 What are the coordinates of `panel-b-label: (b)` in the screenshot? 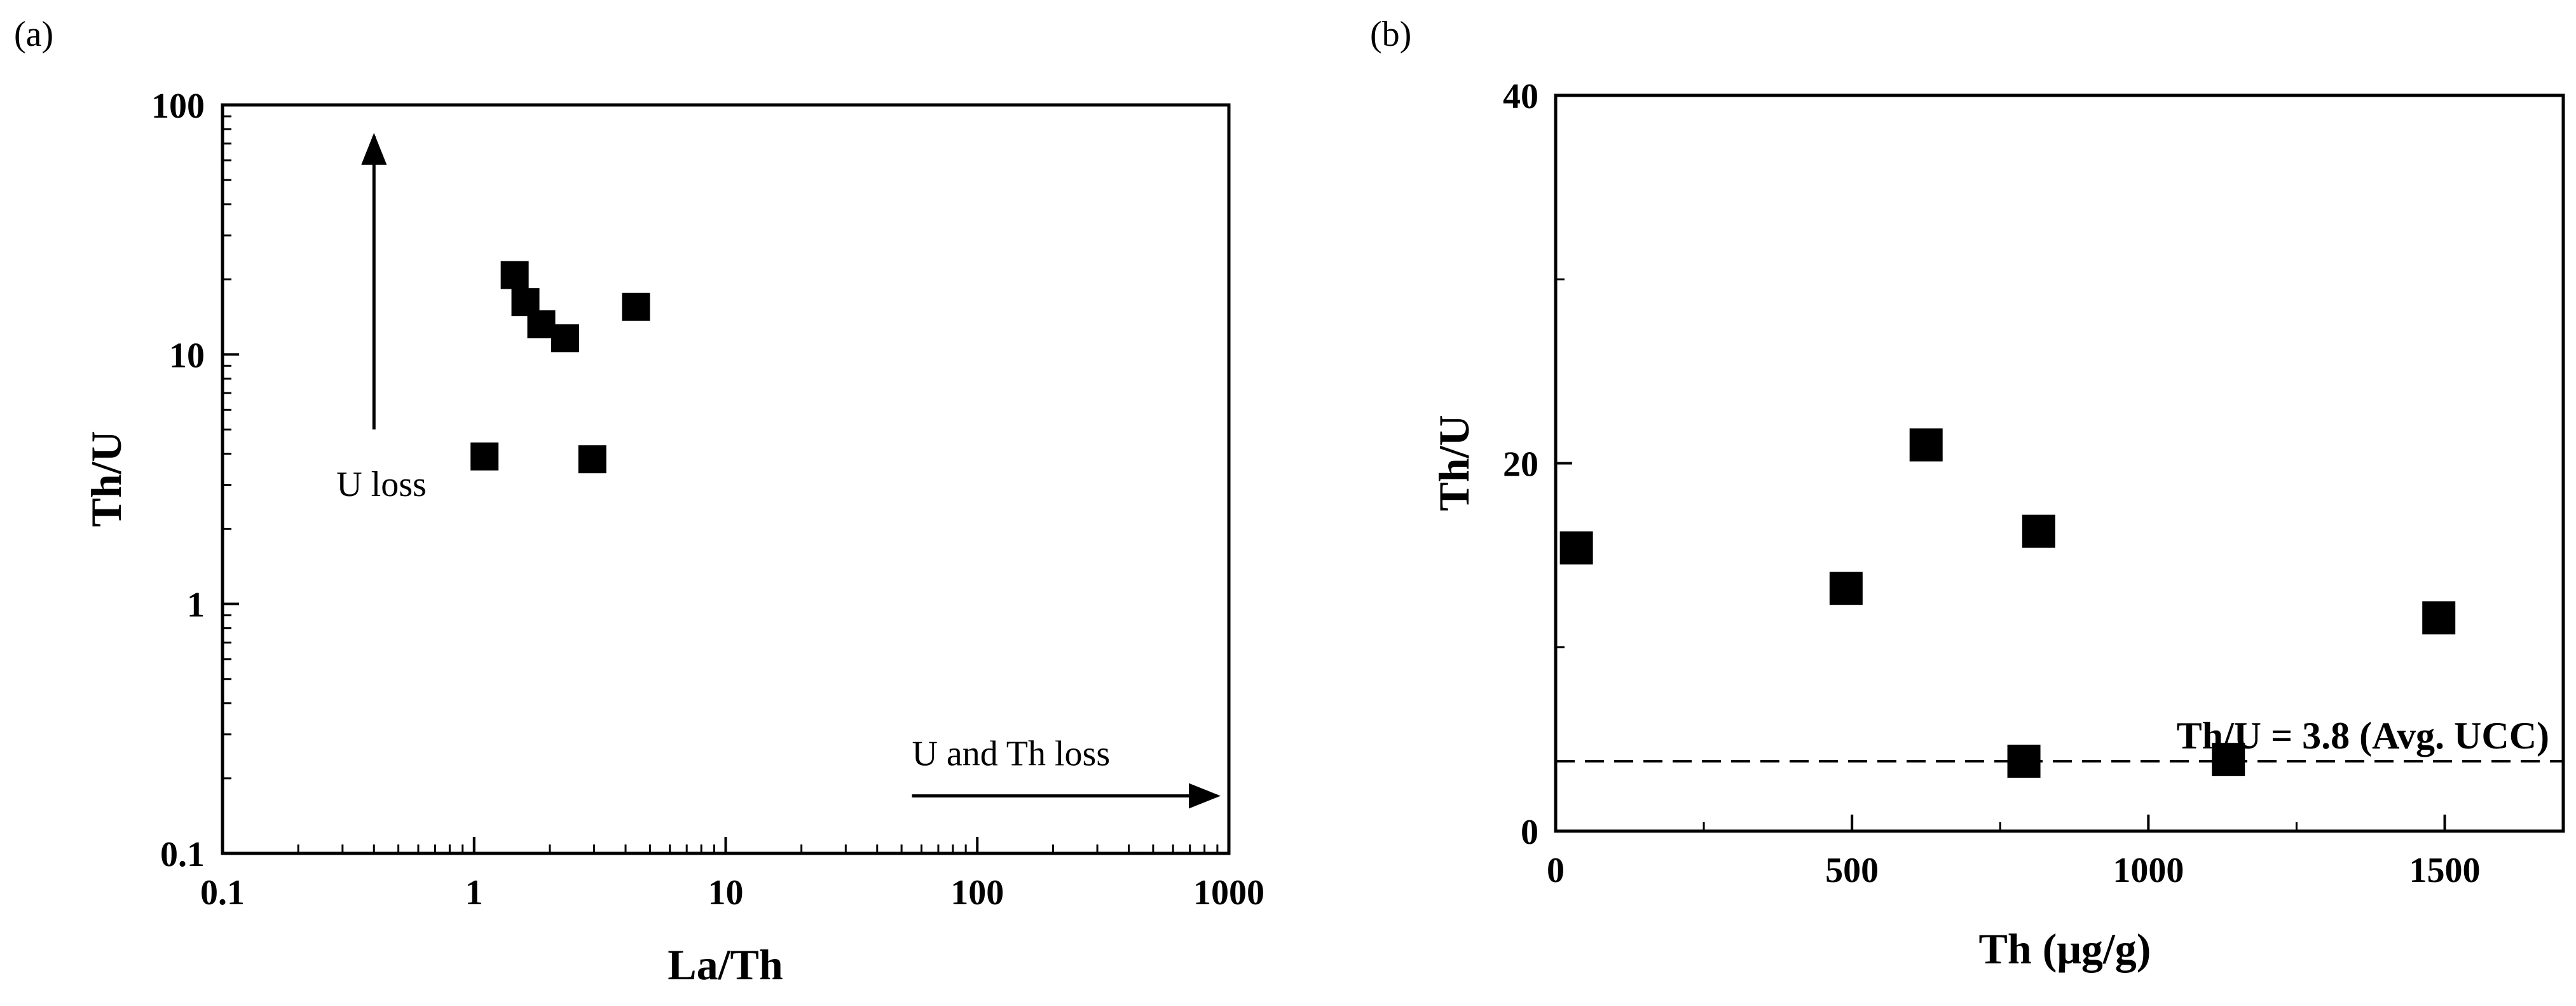 It's located at (1390, 35).